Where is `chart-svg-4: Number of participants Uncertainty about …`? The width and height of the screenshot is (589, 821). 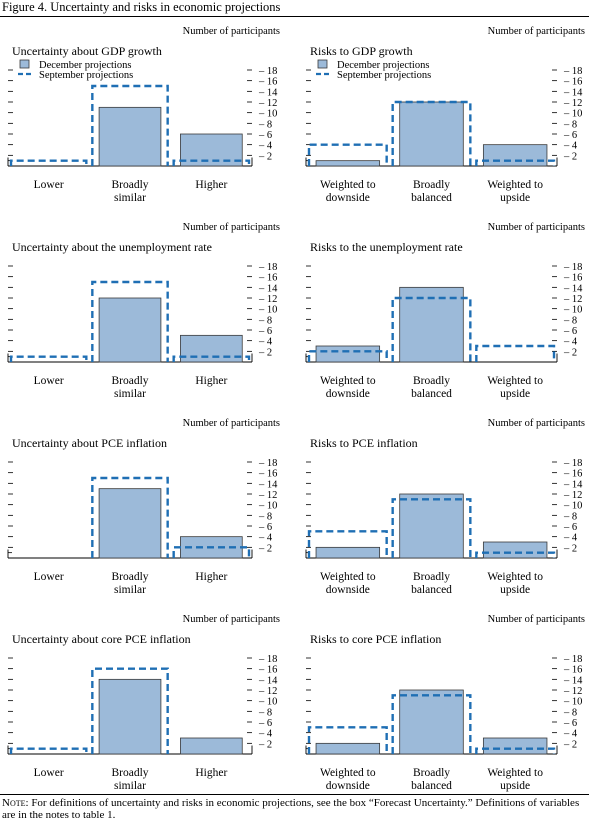 chart-svg-4: Number of participants Uncertainty about … is located at coordinates (143, 507).